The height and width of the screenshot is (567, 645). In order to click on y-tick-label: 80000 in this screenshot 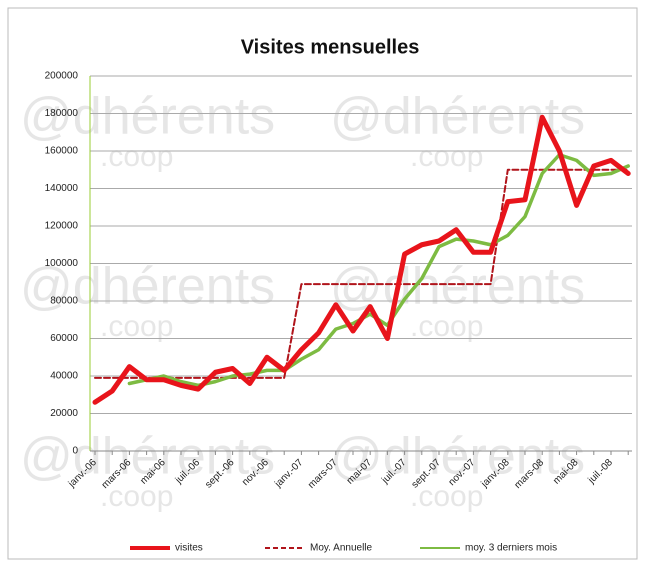, I will do `click(64, 301)`.